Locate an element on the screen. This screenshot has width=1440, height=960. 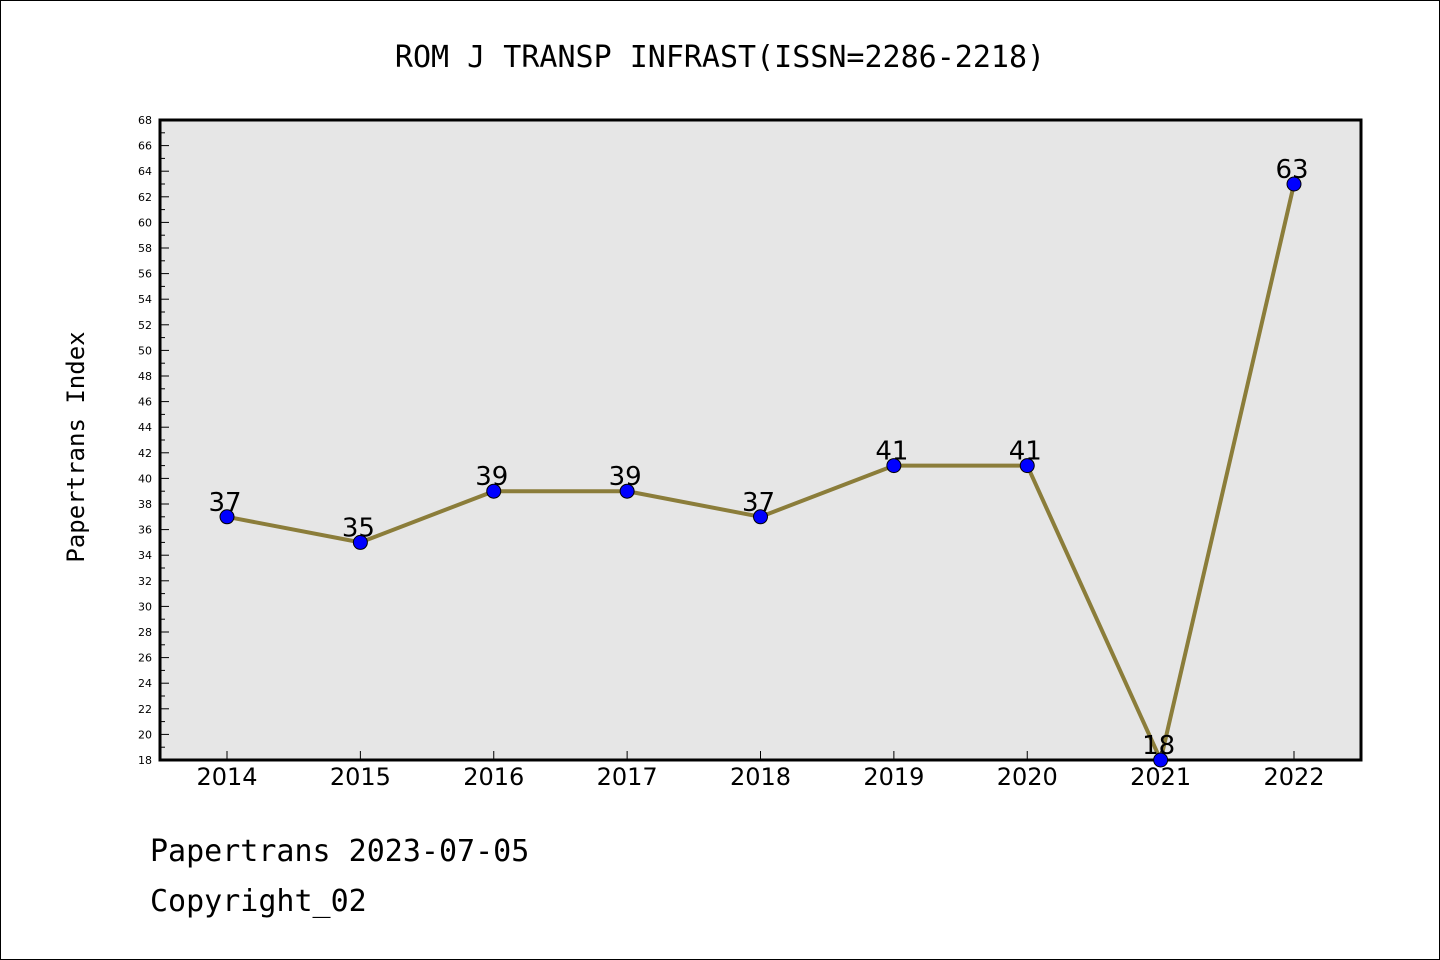
x-tick-label: 2019 is located at coordinates (893, 777).